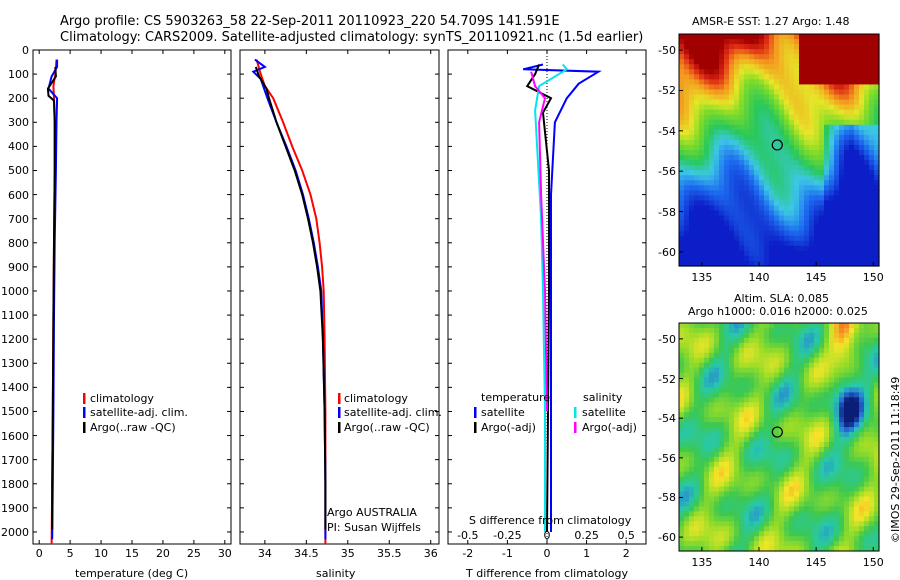 The height and width of the screenshot is (580, 900). Describe the element at coordinates (372, 512) in the screenshot. I see `argo-country-annotation: Argo AUSTRALIA` at that location.